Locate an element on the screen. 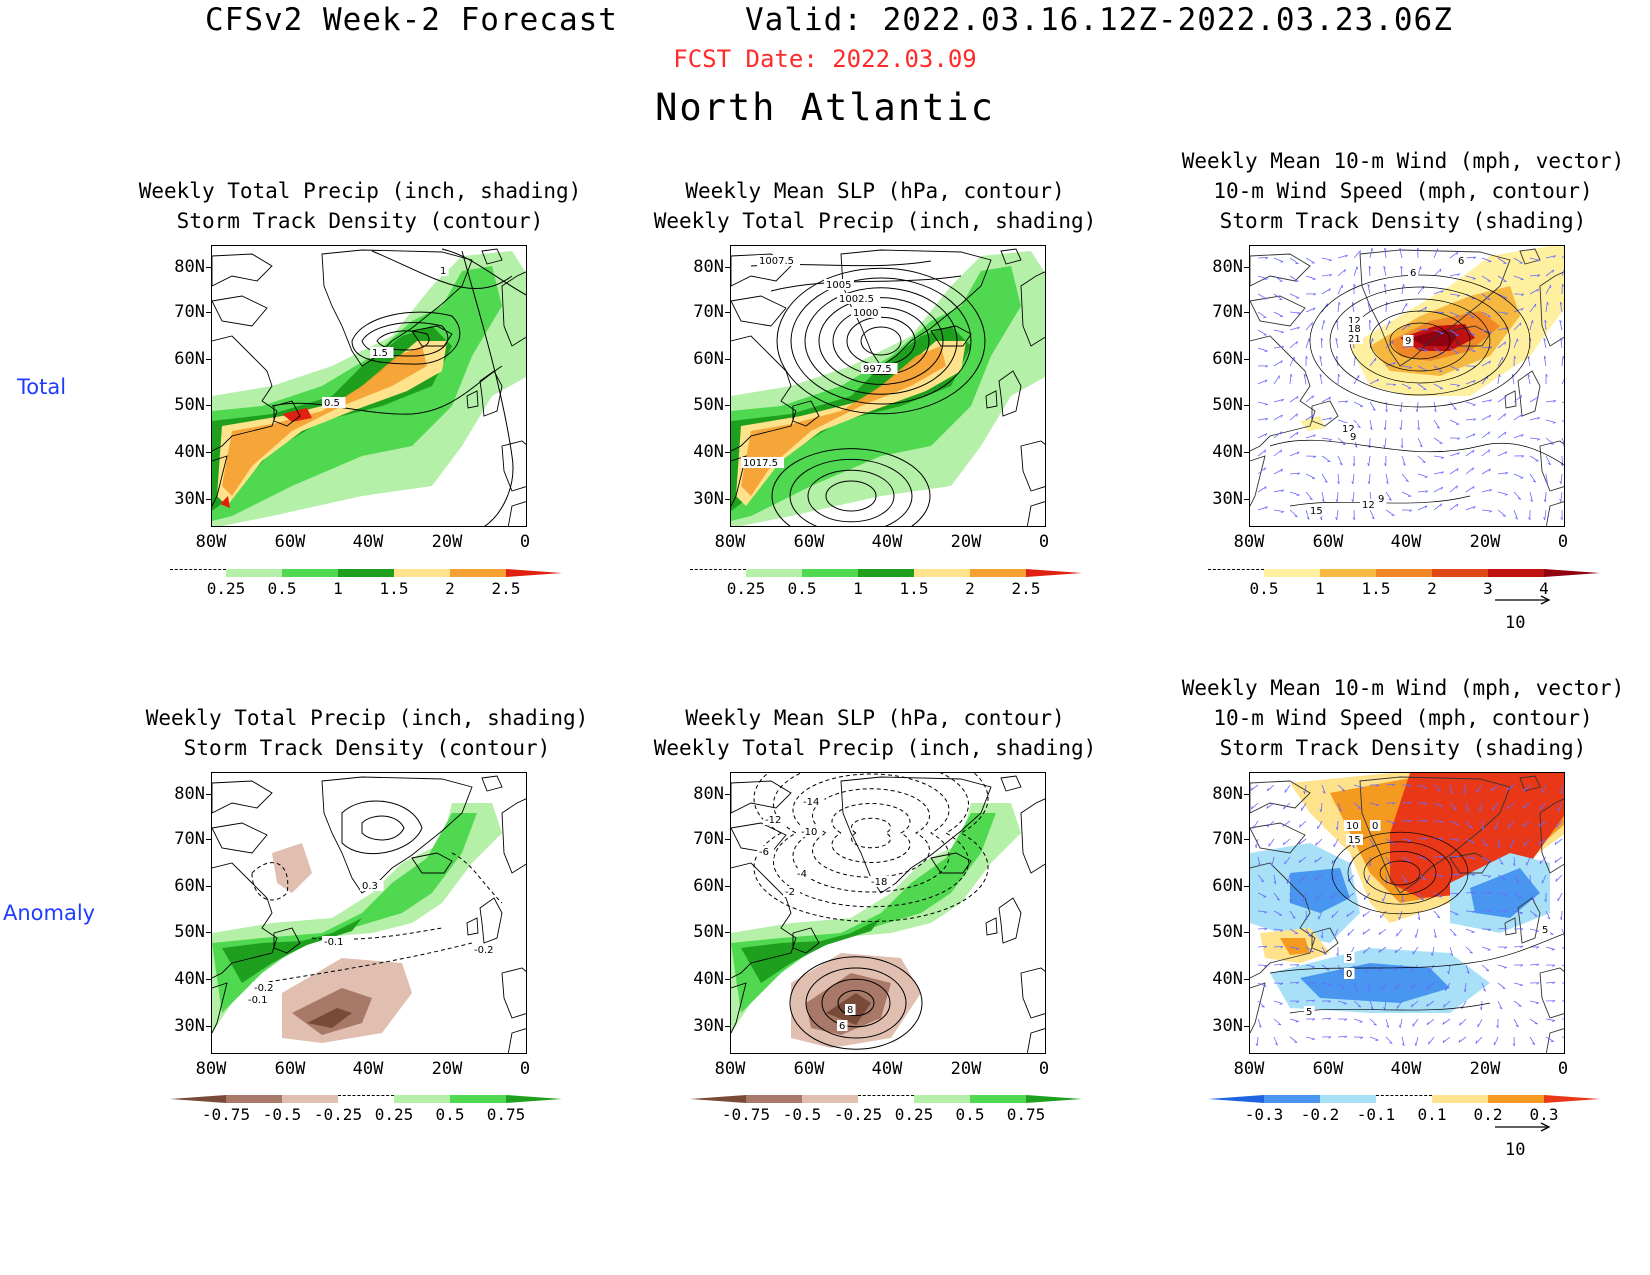 The width and height of the screenshot is (1650, 1275). contour-label: 10 is located at coordinates (1352, 826).